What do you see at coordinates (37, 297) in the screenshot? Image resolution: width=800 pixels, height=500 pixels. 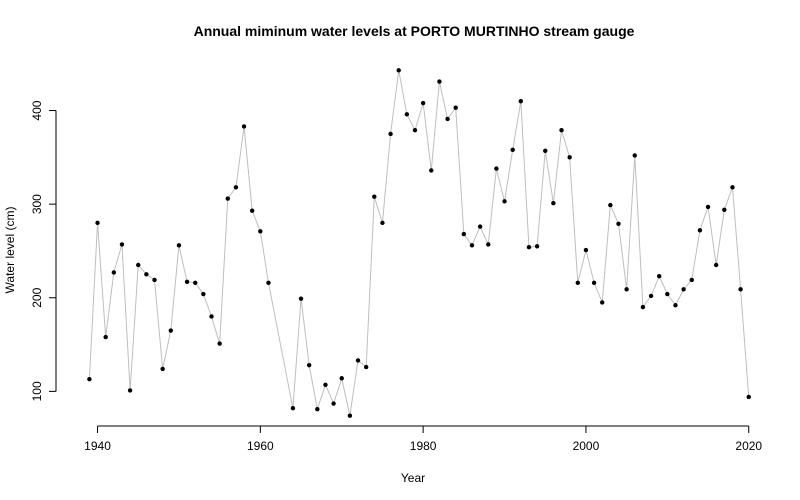 I see `y-tick-label: 200` at bounding box center [37, 297].